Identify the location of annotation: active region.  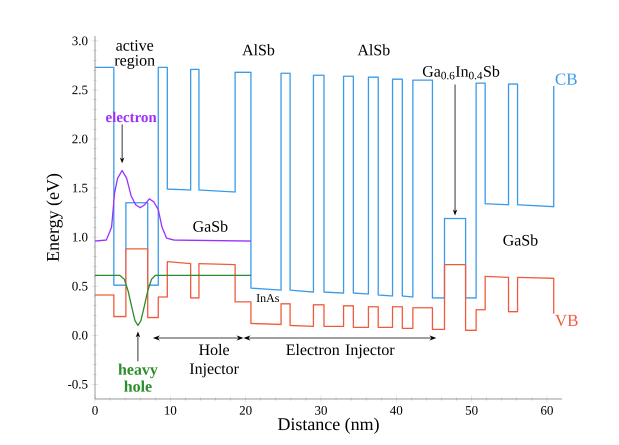
(134, 54).